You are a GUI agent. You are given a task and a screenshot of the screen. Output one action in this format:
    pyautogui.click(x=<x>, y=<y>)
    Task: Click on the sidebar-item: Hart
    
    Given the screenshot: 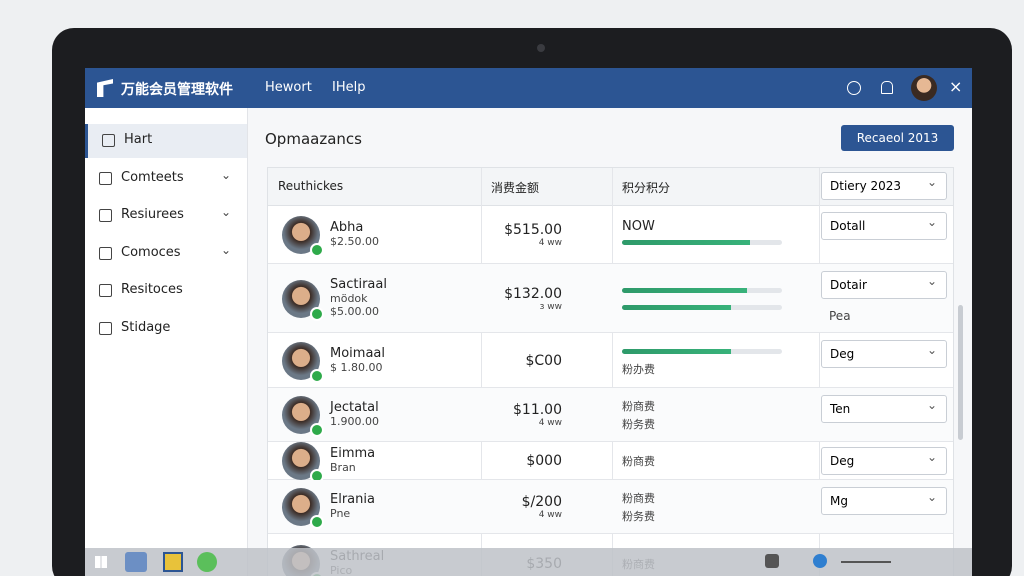 What is the action you would take?
    pyautogui.click(x=166, y=141)
    